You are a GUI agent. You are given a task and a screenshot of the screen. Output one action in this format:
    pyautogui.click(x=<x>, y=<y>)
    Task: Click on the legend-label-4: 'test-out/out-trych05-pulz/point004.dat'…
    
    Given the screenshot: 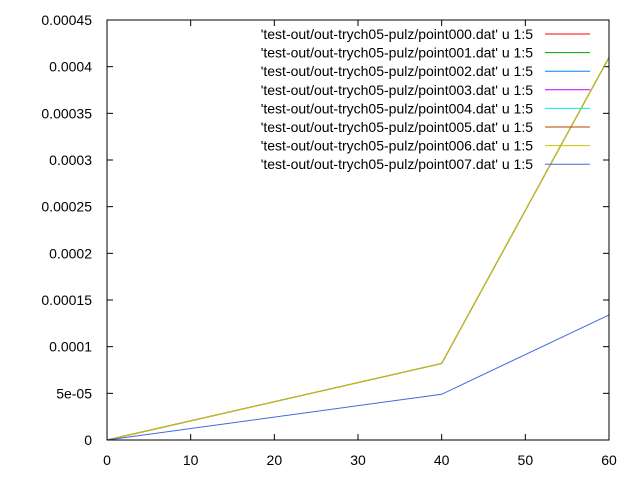 What is the action you would take?
    pyautogui.click(x=397, y=108)
    